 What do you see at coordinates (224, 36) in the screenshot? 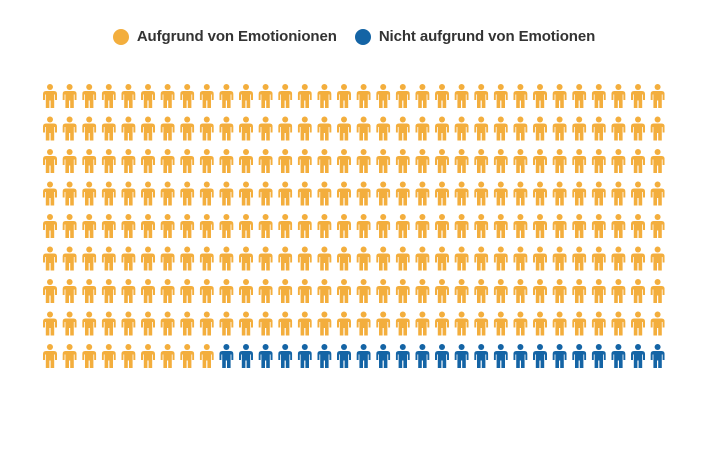
I see `legend-item-emotional: Aufgrund von Emotionionen` at bounding box center [224, 36].